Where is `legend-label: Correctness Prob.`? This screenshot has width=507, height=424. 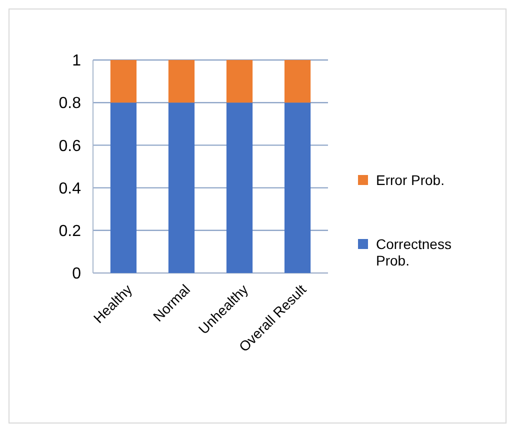 legend-label: Correctness Prob. is located at coordinates (414, 252).